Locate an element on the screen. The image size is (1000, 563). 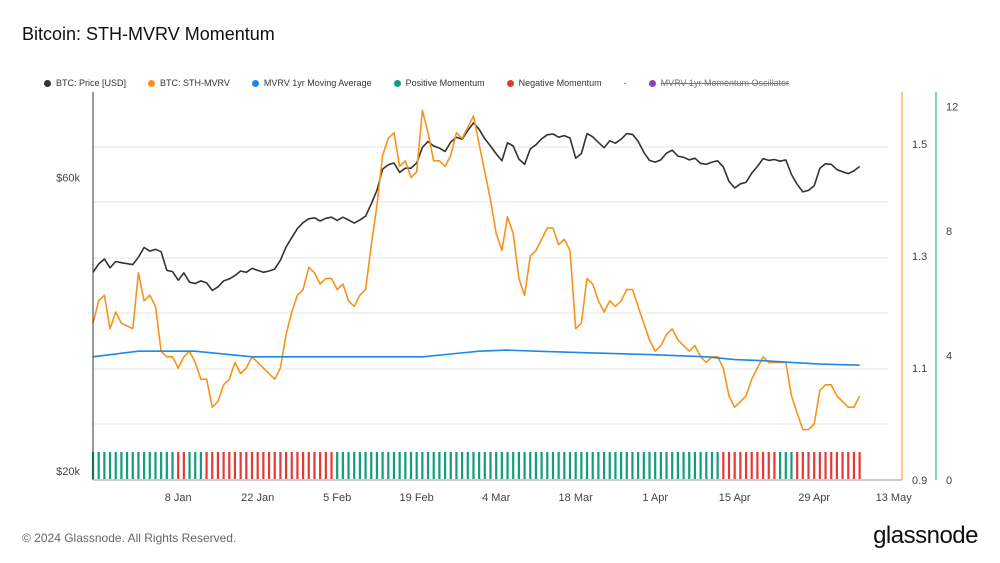
legend-label-sth-mvrv: BTC: STH-MVRV is located at coordinates (195, 83).